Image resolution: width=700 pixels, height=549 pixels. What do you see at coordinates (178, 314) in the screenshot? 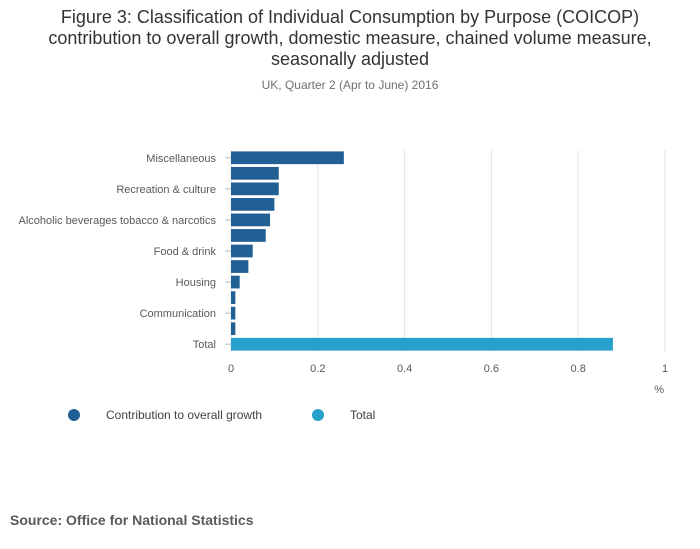
I see `category-label: Communication` at bounding box center [178, 314].